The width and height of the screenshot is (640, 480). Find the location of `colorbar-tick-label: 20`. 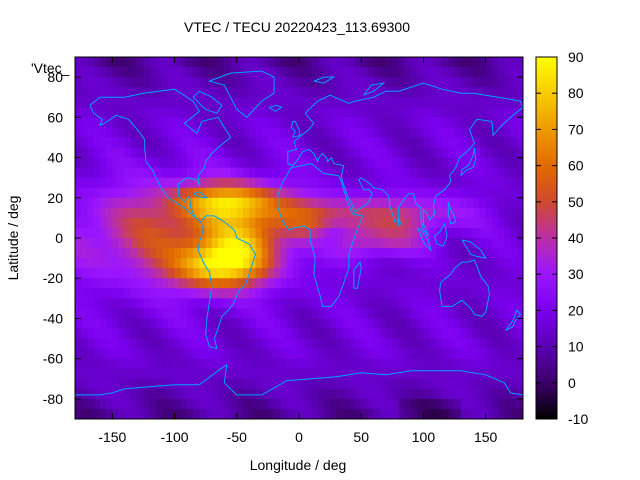

colorbar-tick-label: 20 is located at coordinates (576, 310).